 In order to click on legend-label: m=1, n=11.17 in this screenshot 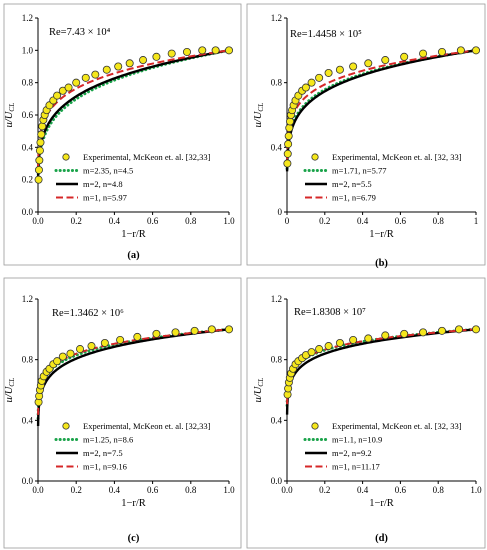, I will do `click(356, 467)`.